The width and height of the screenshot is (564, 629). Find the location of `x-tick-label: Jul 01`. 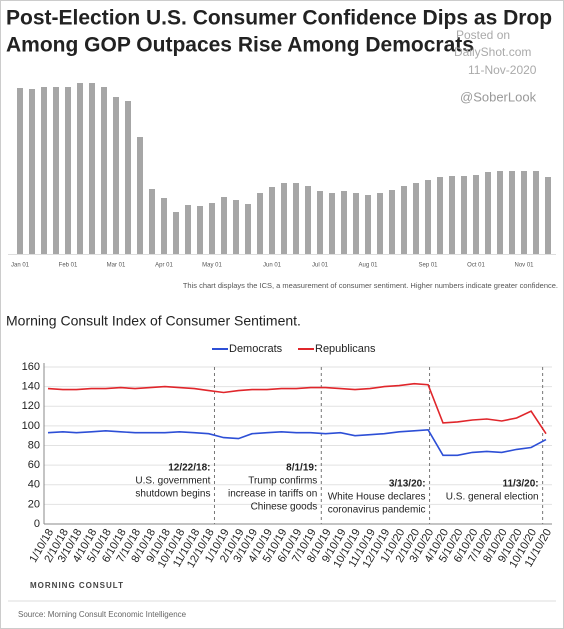

x-tick-label: Jul 01 is located at coordinates (320, 266).